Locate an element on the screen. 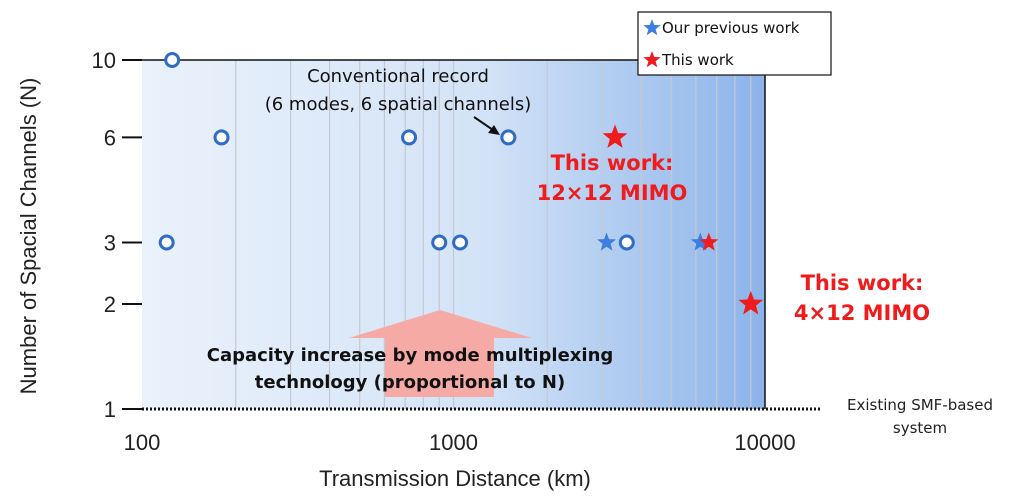 This screenshot has width=1024, height=504. x-tick-label: 10000 is located at coordinates (764, 442).